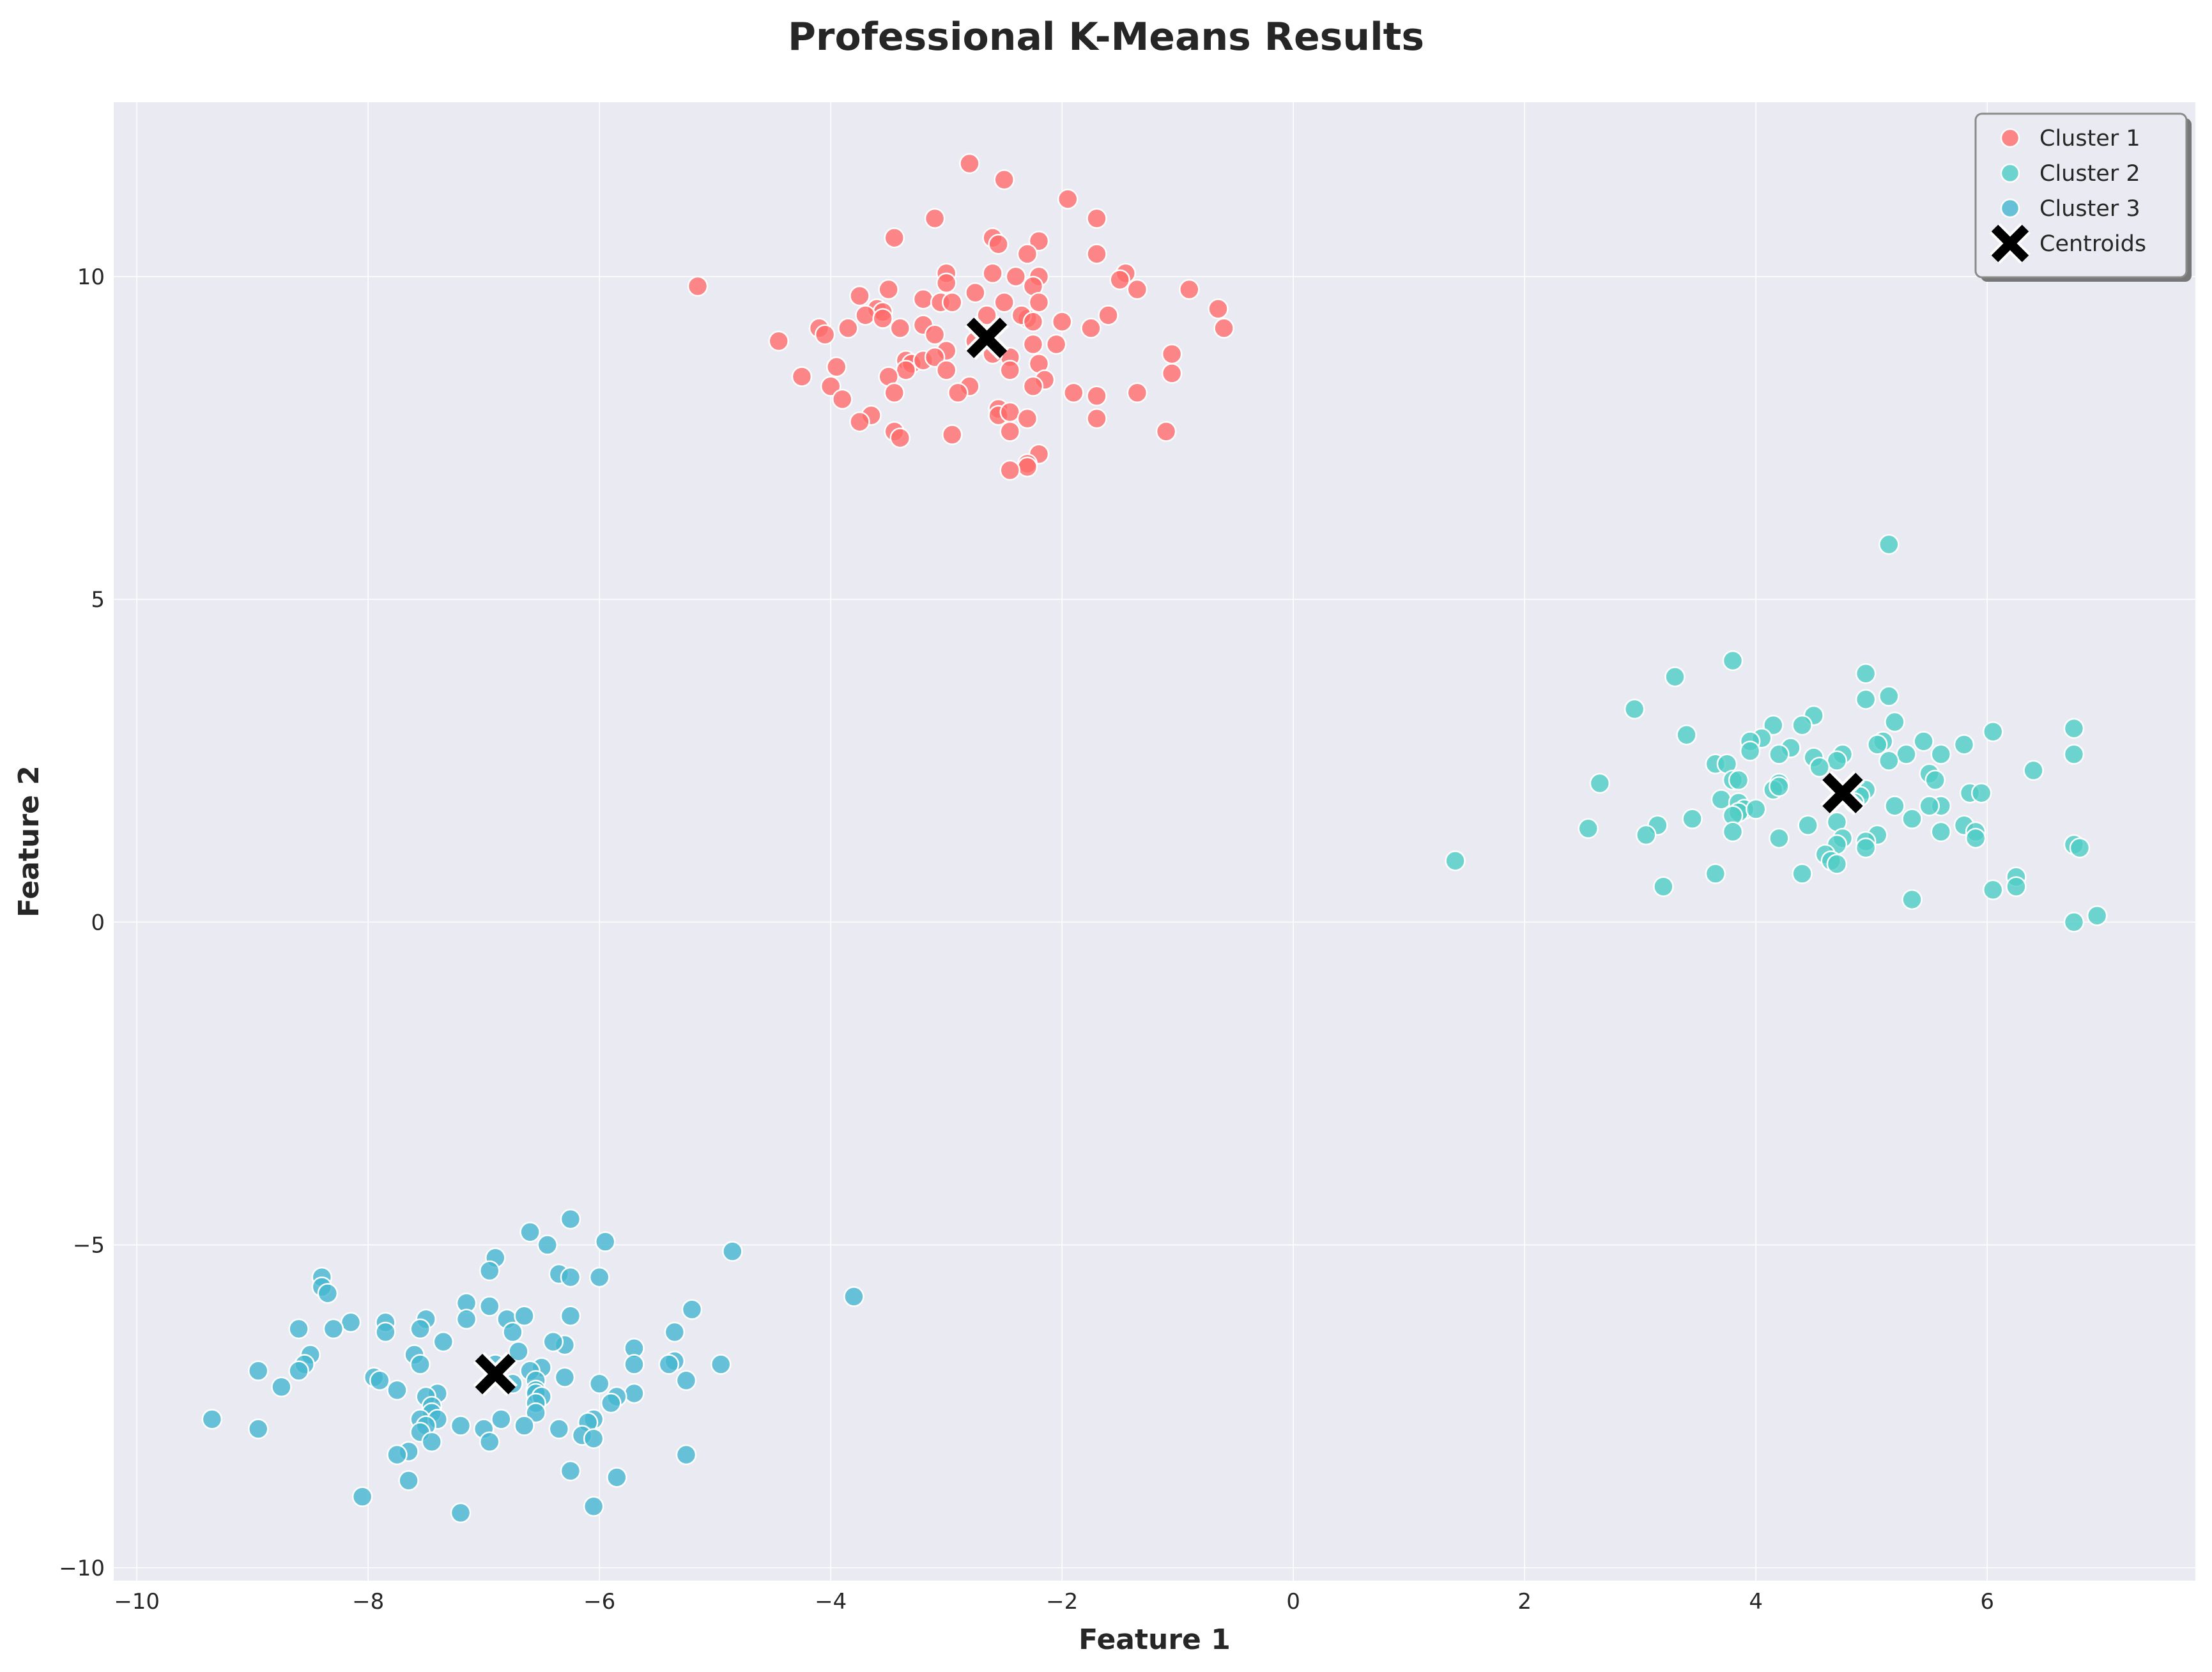 The height and width of the screenshot is (1672, 2212). I want to click on x-tick-label: −6, so click(599, 1602).